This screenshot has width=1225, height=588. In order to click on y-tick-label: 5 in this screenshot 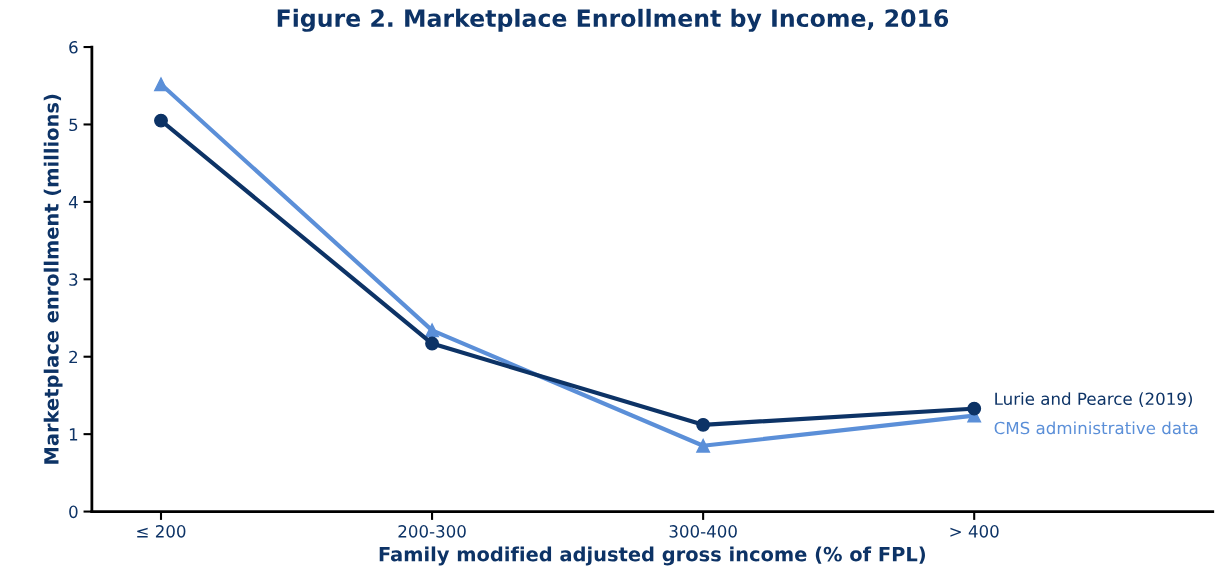, I will do `click(73, 125)`.